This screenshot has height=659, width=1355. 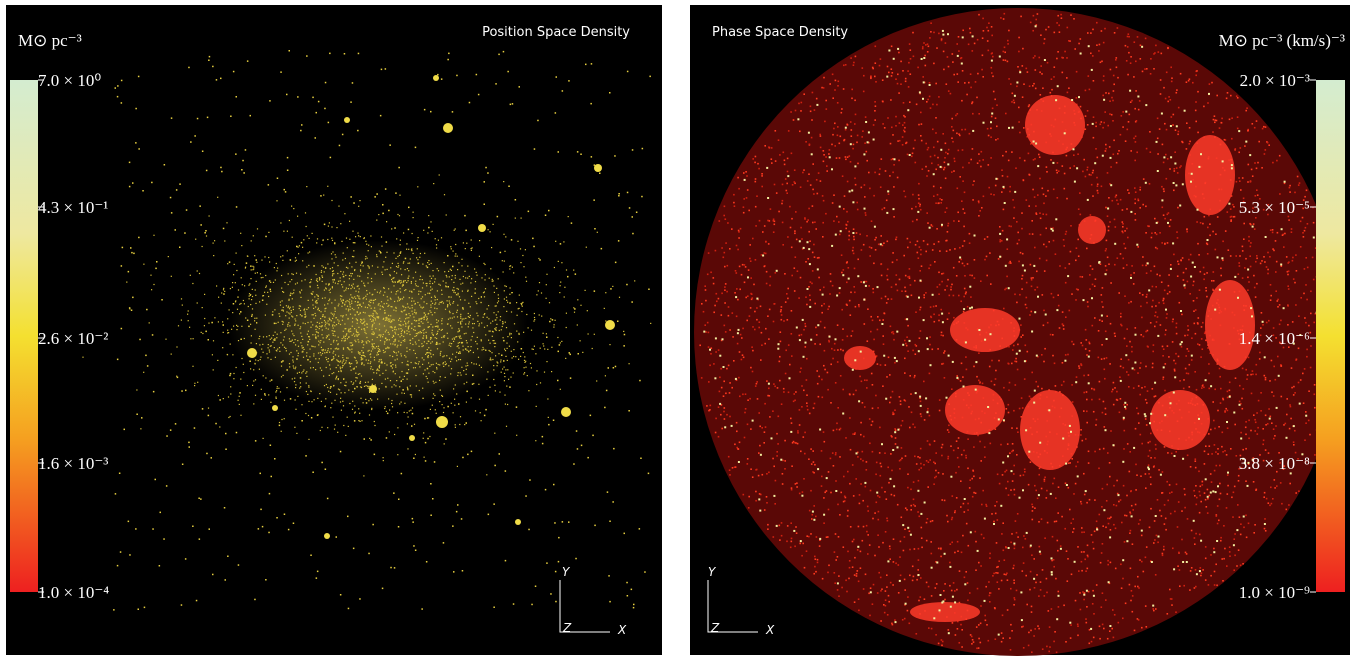 I want to click on subhalo, so click(x=347, y=120).